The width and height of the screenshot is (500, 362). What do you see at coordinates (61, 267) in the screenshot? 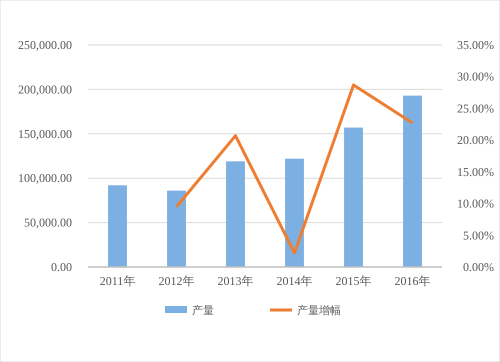
I see `y-tick-label: 0.00` at bounding box center [61, 267].